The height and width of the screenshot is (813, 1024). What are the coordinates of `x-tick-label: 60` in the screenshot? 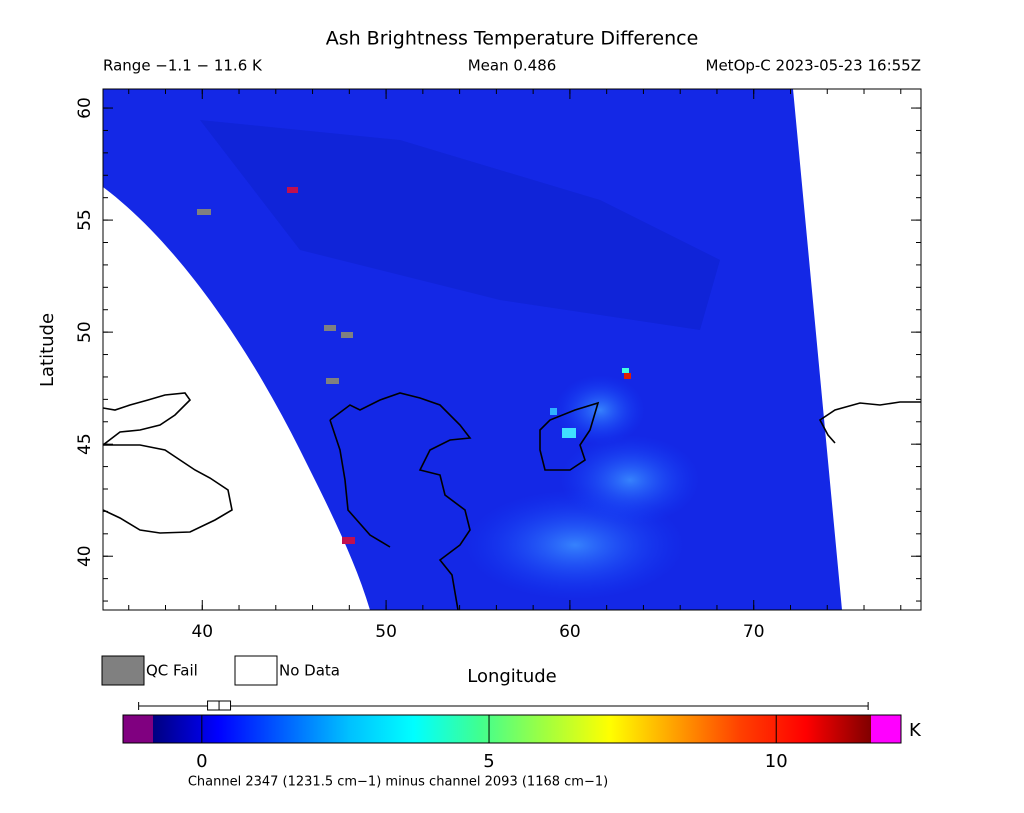 It's located at (570, 632).